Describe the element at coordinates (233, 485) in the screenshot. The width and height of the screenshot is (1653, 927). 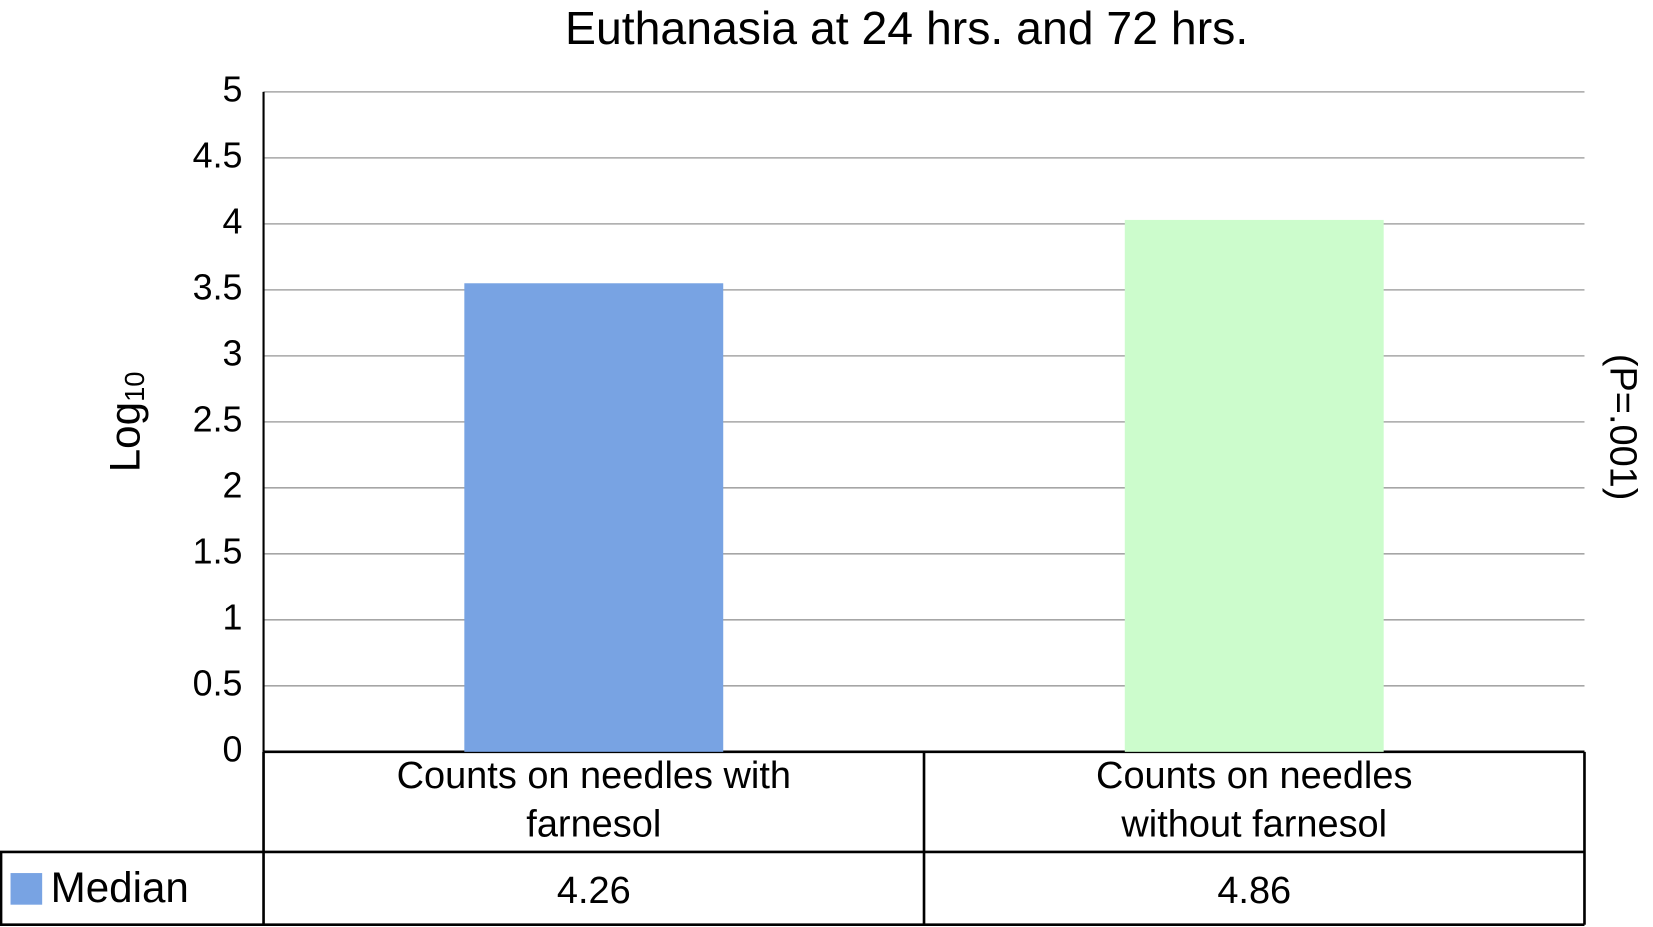
I see `y-tick-label: 2` at that location.